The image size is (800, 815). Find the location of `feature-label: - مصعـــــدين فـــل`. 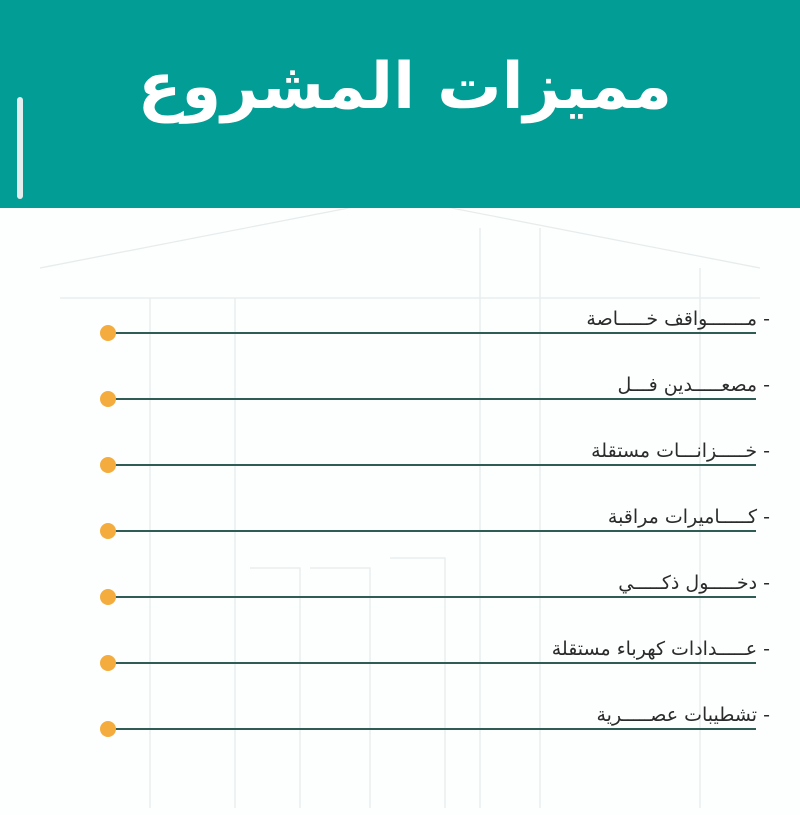

feature-label: - مصعـــــدين فـــل is located at coordinates (693, 385).